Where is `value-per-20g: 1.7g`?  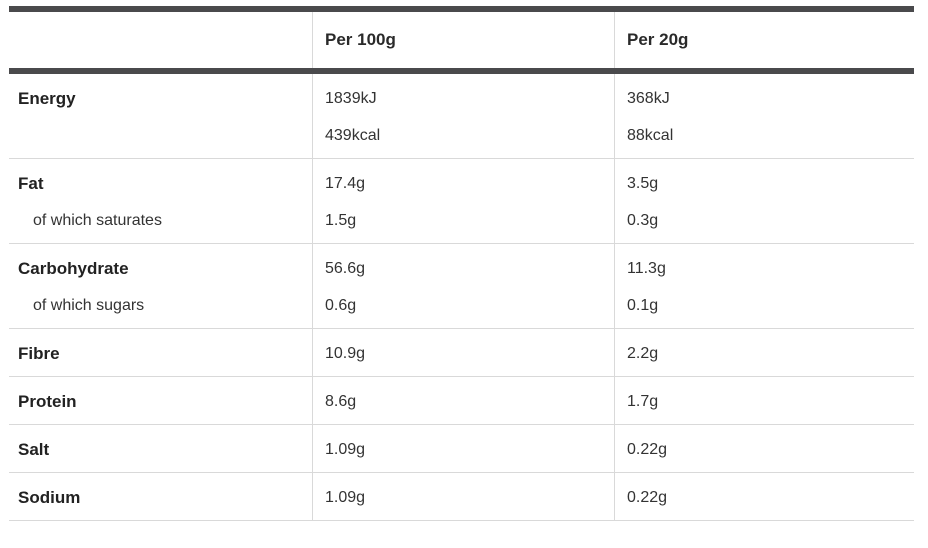
value-per-20g: 1.7g is located at coordinates (643, 401).